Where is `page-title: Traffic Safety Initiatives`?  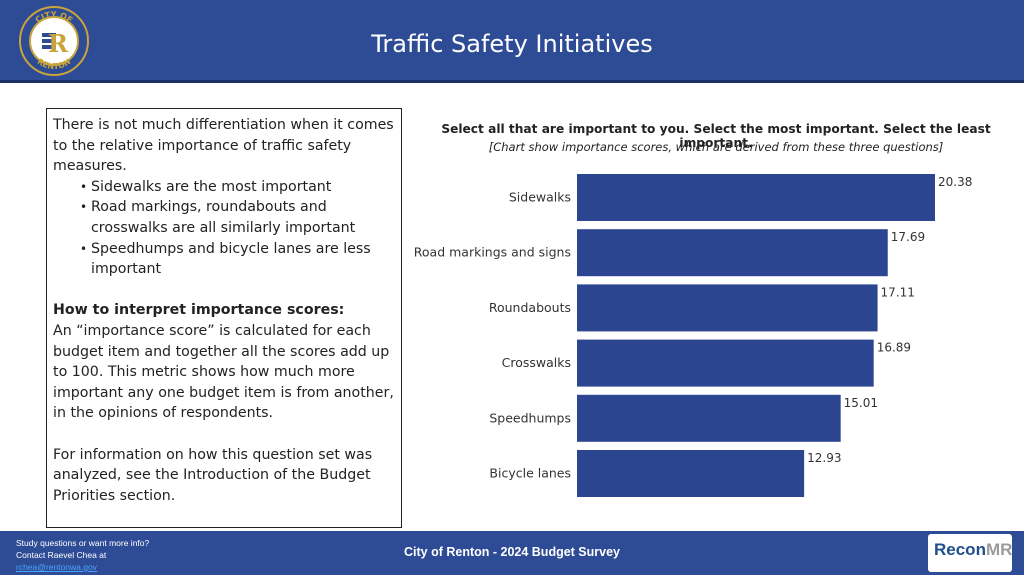 page-title: Traffic Safety Initiatives is located at coordinates (512, 44).